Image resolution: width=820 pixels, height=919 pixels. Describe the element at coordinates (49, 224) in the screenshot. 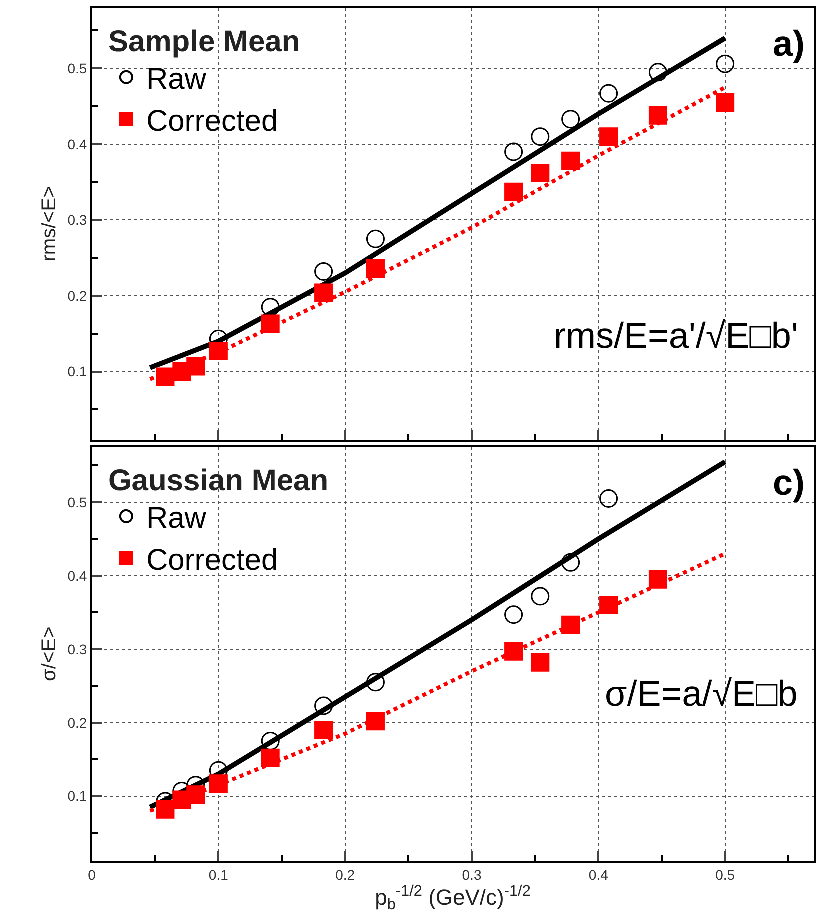

I see `y-axis-title: rms/<E>` at that location.